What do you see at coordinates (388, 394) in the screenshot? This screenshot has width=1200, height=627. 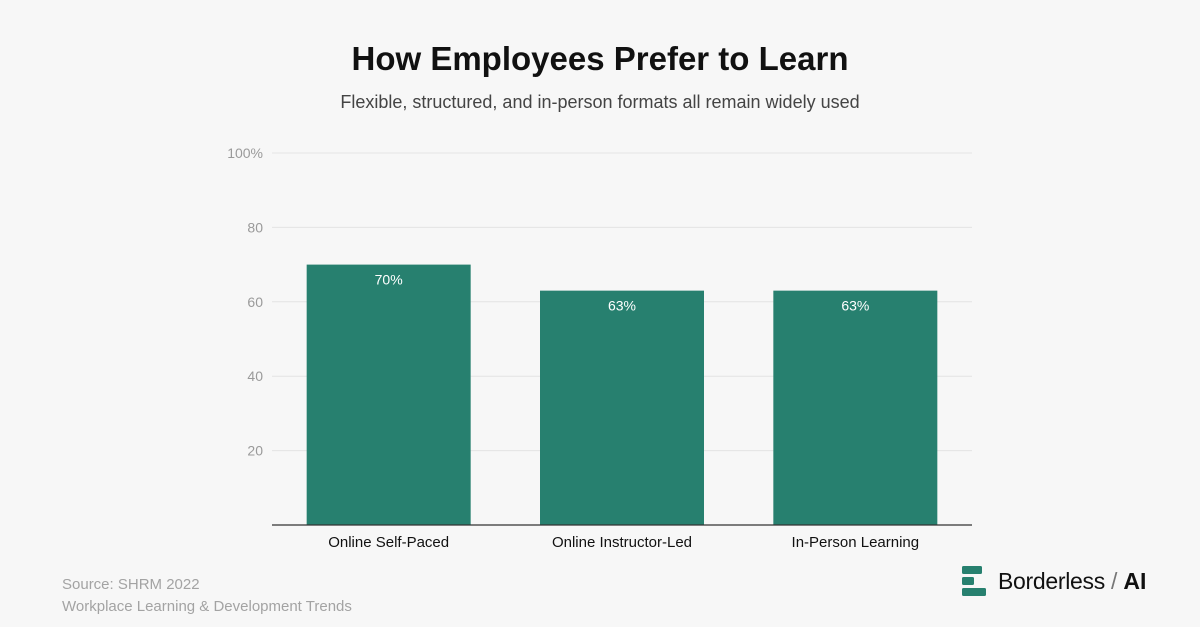 I see `bar-online-self-paced` at bounding box center [388, 394].